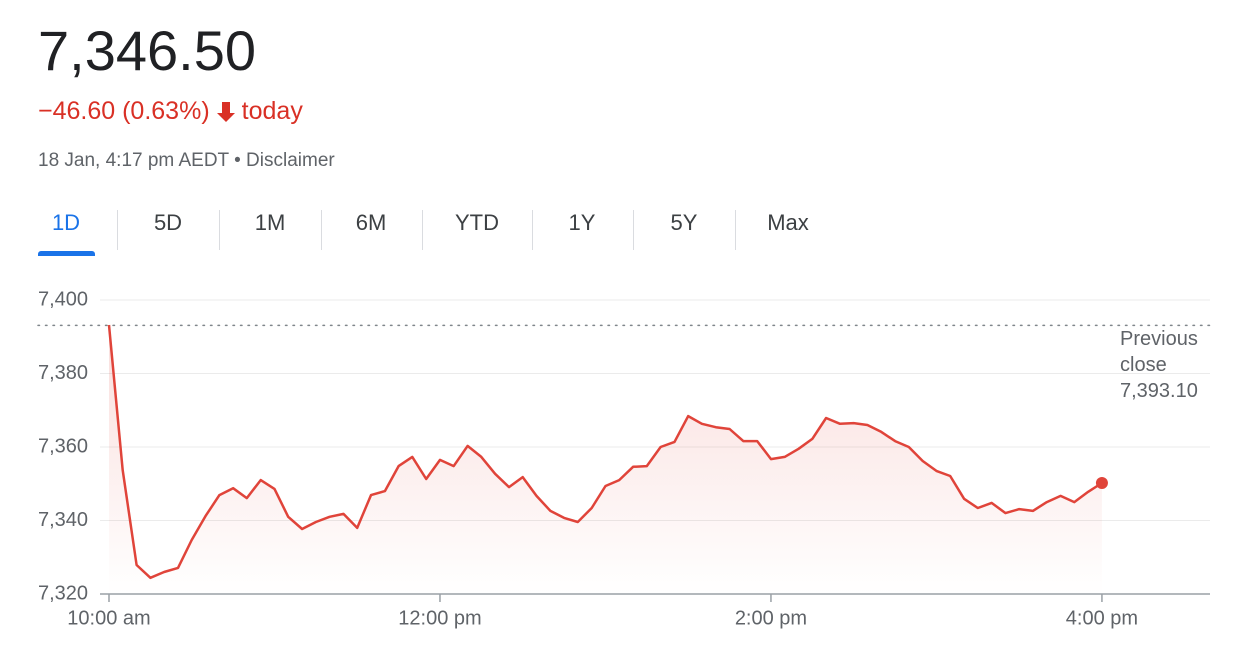 The height and width of the screenshot is (652, 1254). Describe the element at coordinates (63, 373) in the screenshot. I see `y-tick-label: 7,380` at that location.